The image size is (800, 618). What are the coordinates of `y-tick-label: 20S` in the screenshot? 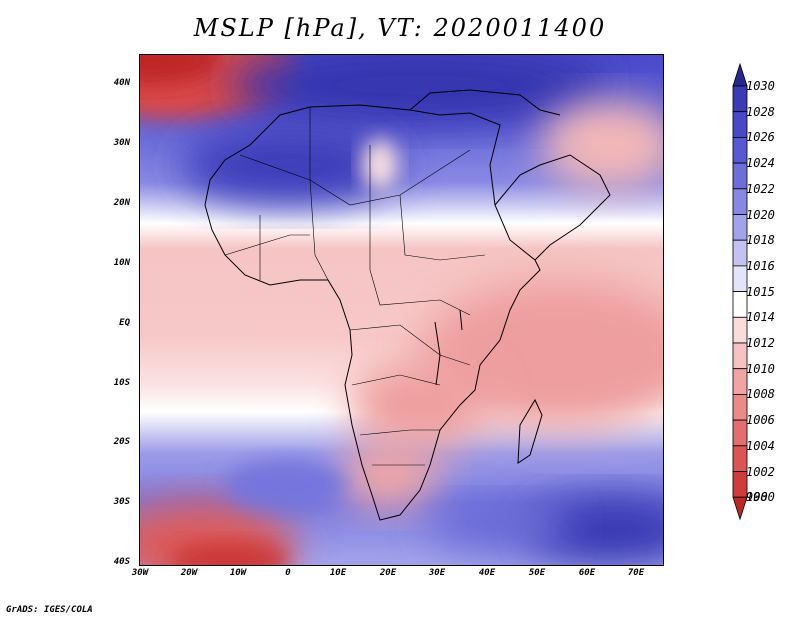 It's located at (121, 442).